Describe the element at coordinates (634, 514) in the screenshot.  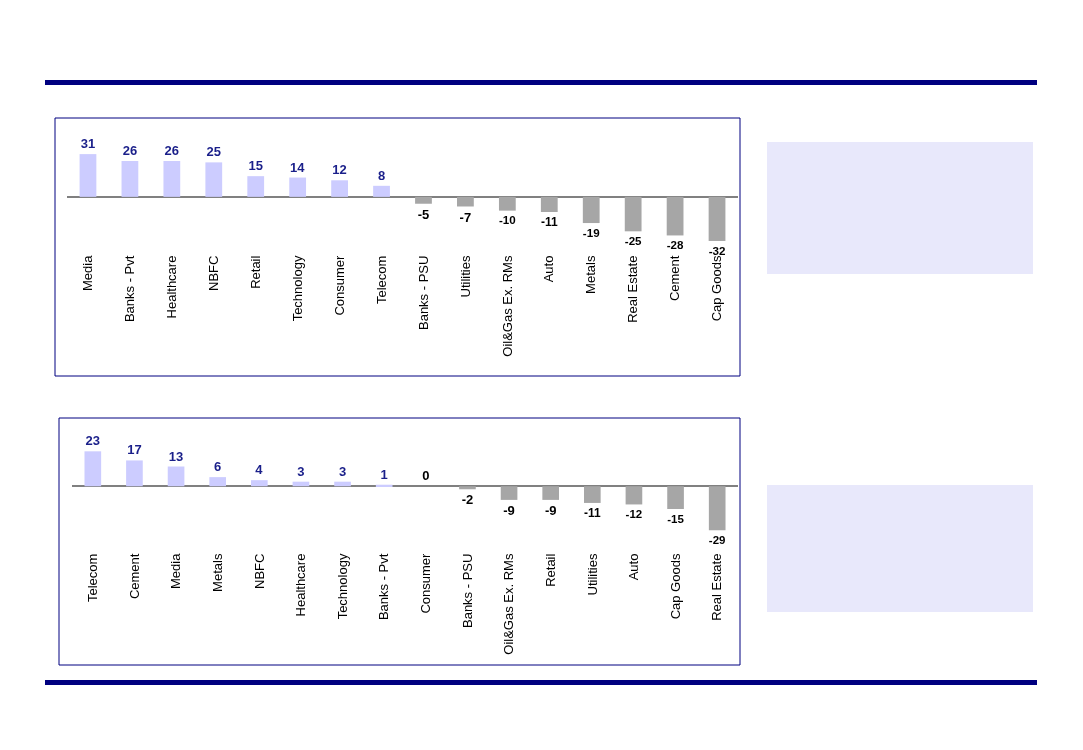
I see `data-label: -12` at that location.